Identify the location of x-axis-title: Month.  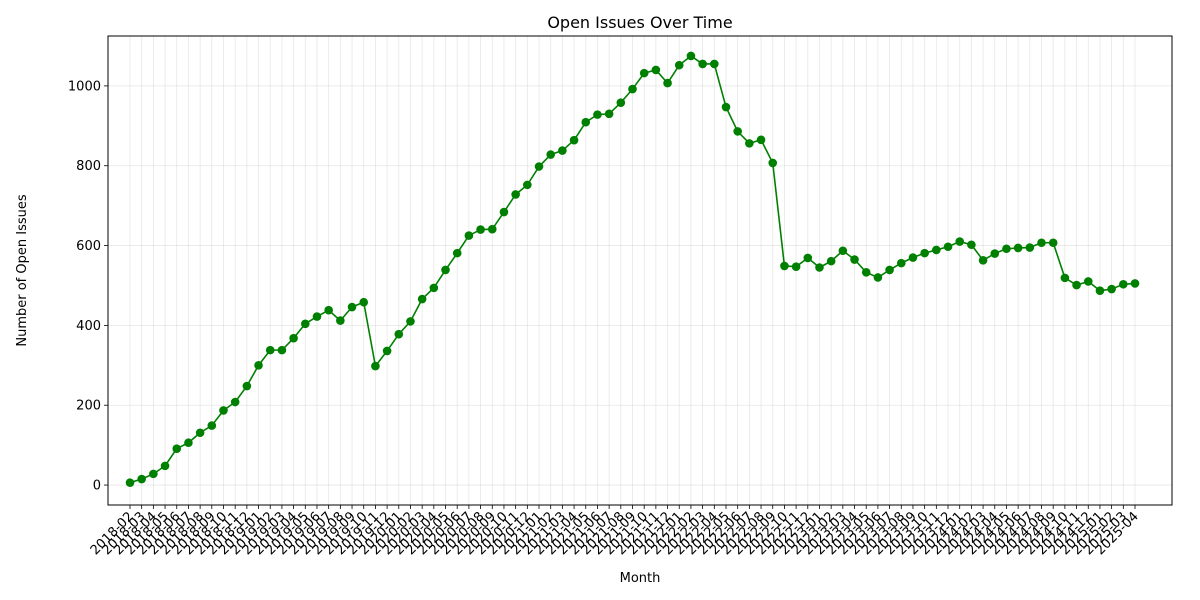
(640, 578).